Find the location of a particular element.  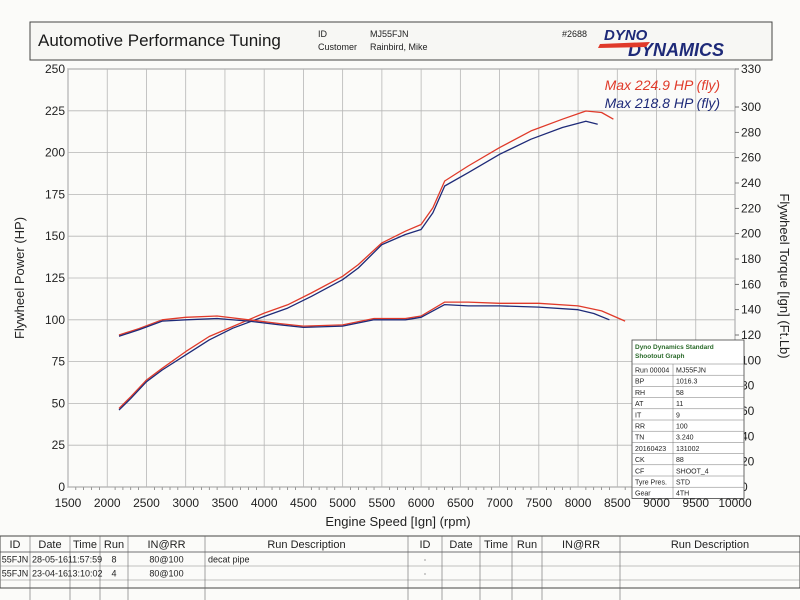

run-cell-mark: · is located at coordinates (425, 574).